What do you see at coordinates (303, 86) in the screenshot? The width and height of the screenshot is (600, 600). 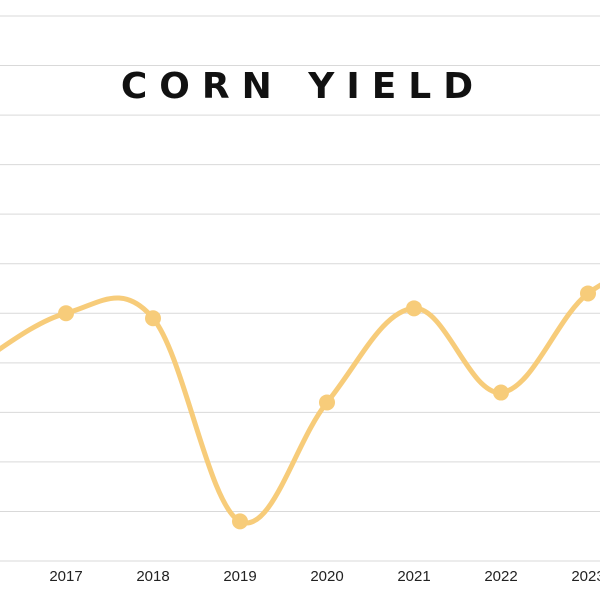 I see `chart-title: CORN YIELD` at bounding box center [303, 86].